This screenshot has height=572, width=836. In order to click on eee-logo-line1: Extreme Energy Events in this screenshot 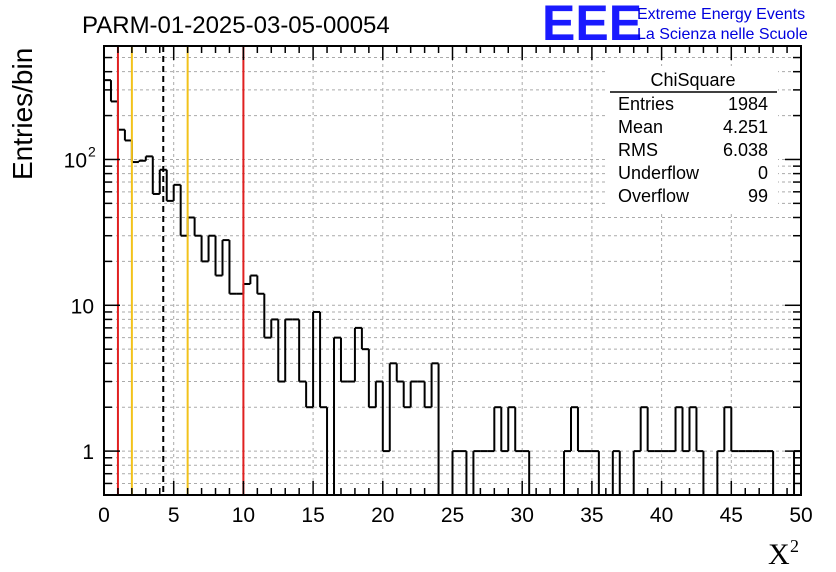, I will do `click(721, 14)`.